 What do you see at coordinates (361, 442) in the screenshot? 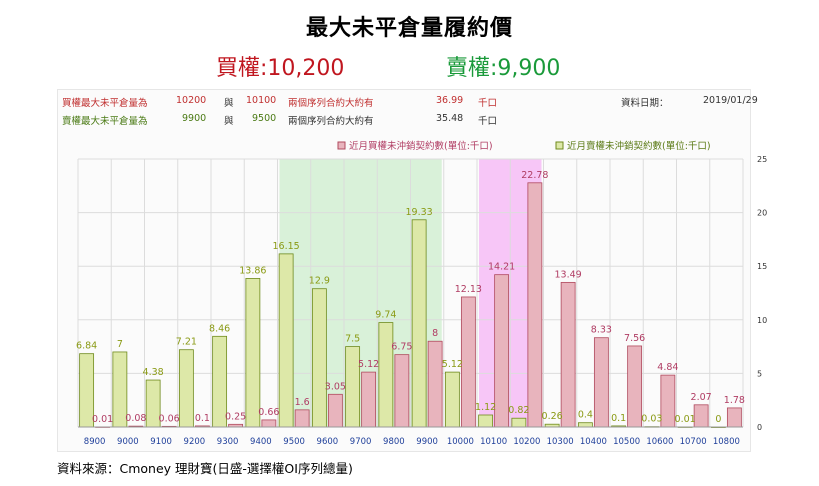
I see `x-tick-label: 9700` at bounding box center [361, 442].